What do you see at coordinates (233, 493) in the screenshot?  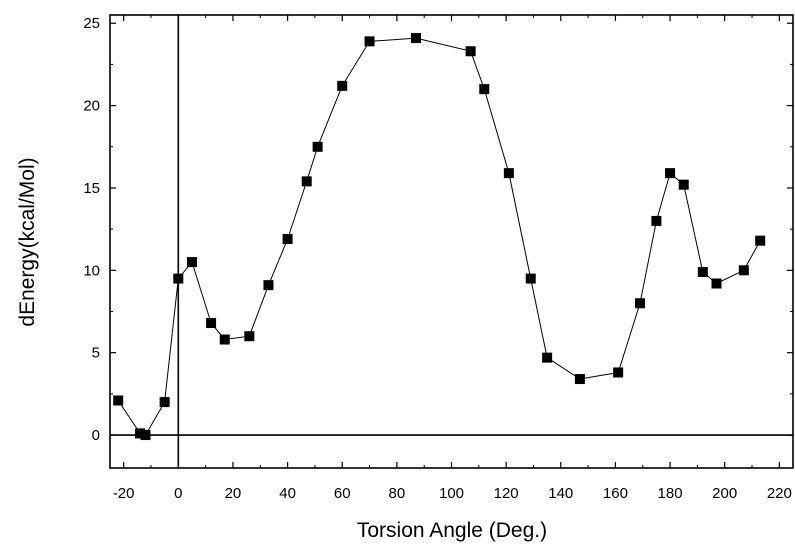 I see `x-tick-label: 20` at bounding box center [233, 493].